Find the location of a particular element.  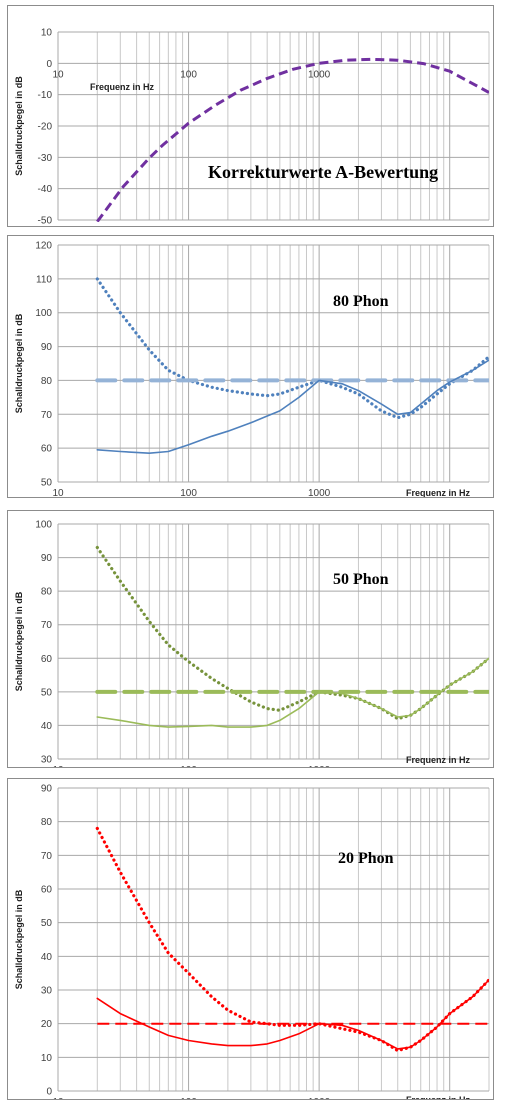

chart-title: 80 Phon is located at coordinates (361, 301).